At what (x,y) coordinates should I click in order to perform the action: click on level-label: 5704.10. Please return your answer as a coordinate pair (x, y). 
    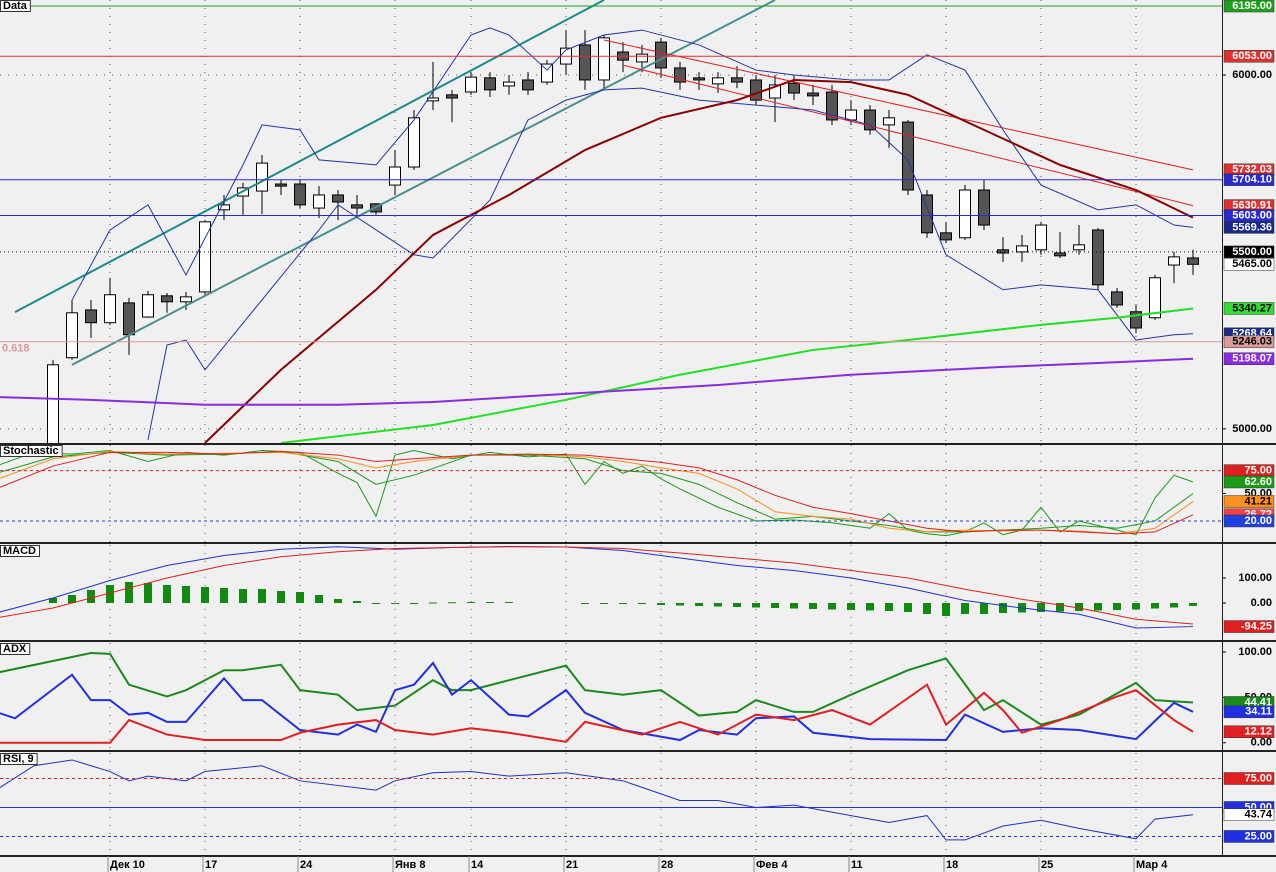
    Looking at the image, I should click on (1252, 180).